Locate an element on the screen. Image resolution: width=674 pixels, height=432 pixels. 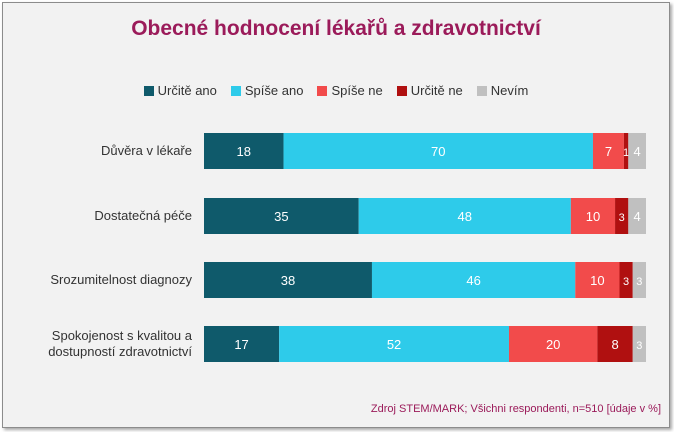
data-label: 8 is located at coordinates (614, 344).